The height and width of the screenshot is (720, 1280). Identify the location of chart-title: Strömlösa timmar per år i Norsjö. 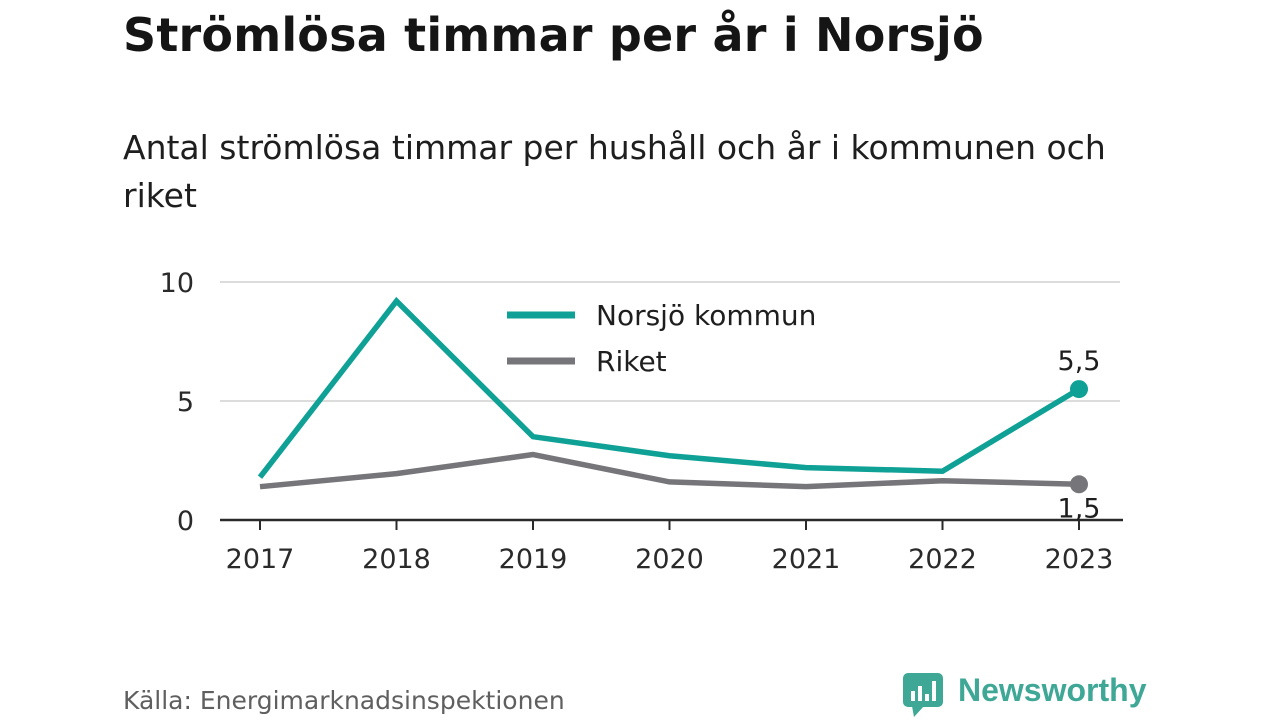
(553, 35).